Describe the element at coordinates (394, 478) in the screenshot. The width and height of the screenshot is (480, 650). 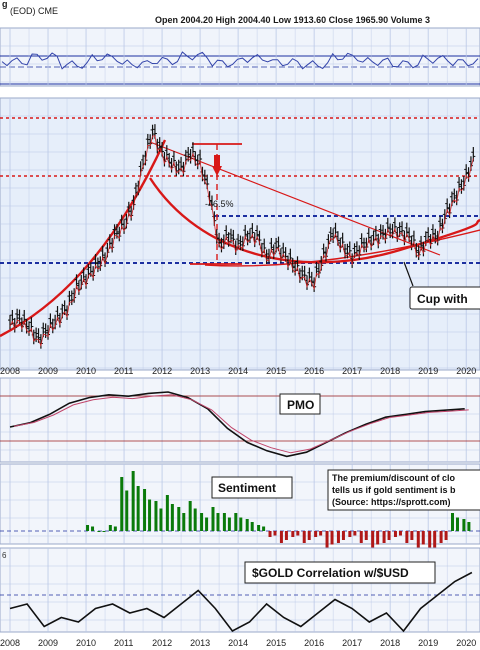
I see `sentiment-note-line-1: The premium/discount of clo` at that location.